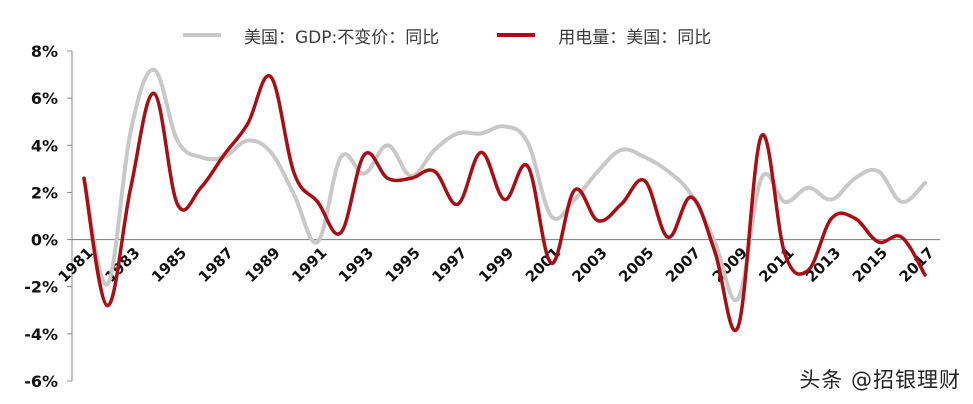  I want to click on x-tick-label: 1991, so click(309, 265).